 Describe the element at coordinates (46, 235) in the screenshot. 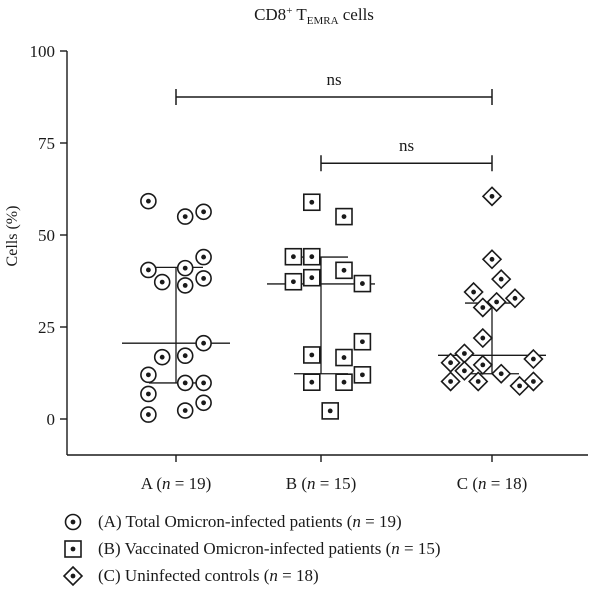

I see `y-tick-label: 50` at that location.